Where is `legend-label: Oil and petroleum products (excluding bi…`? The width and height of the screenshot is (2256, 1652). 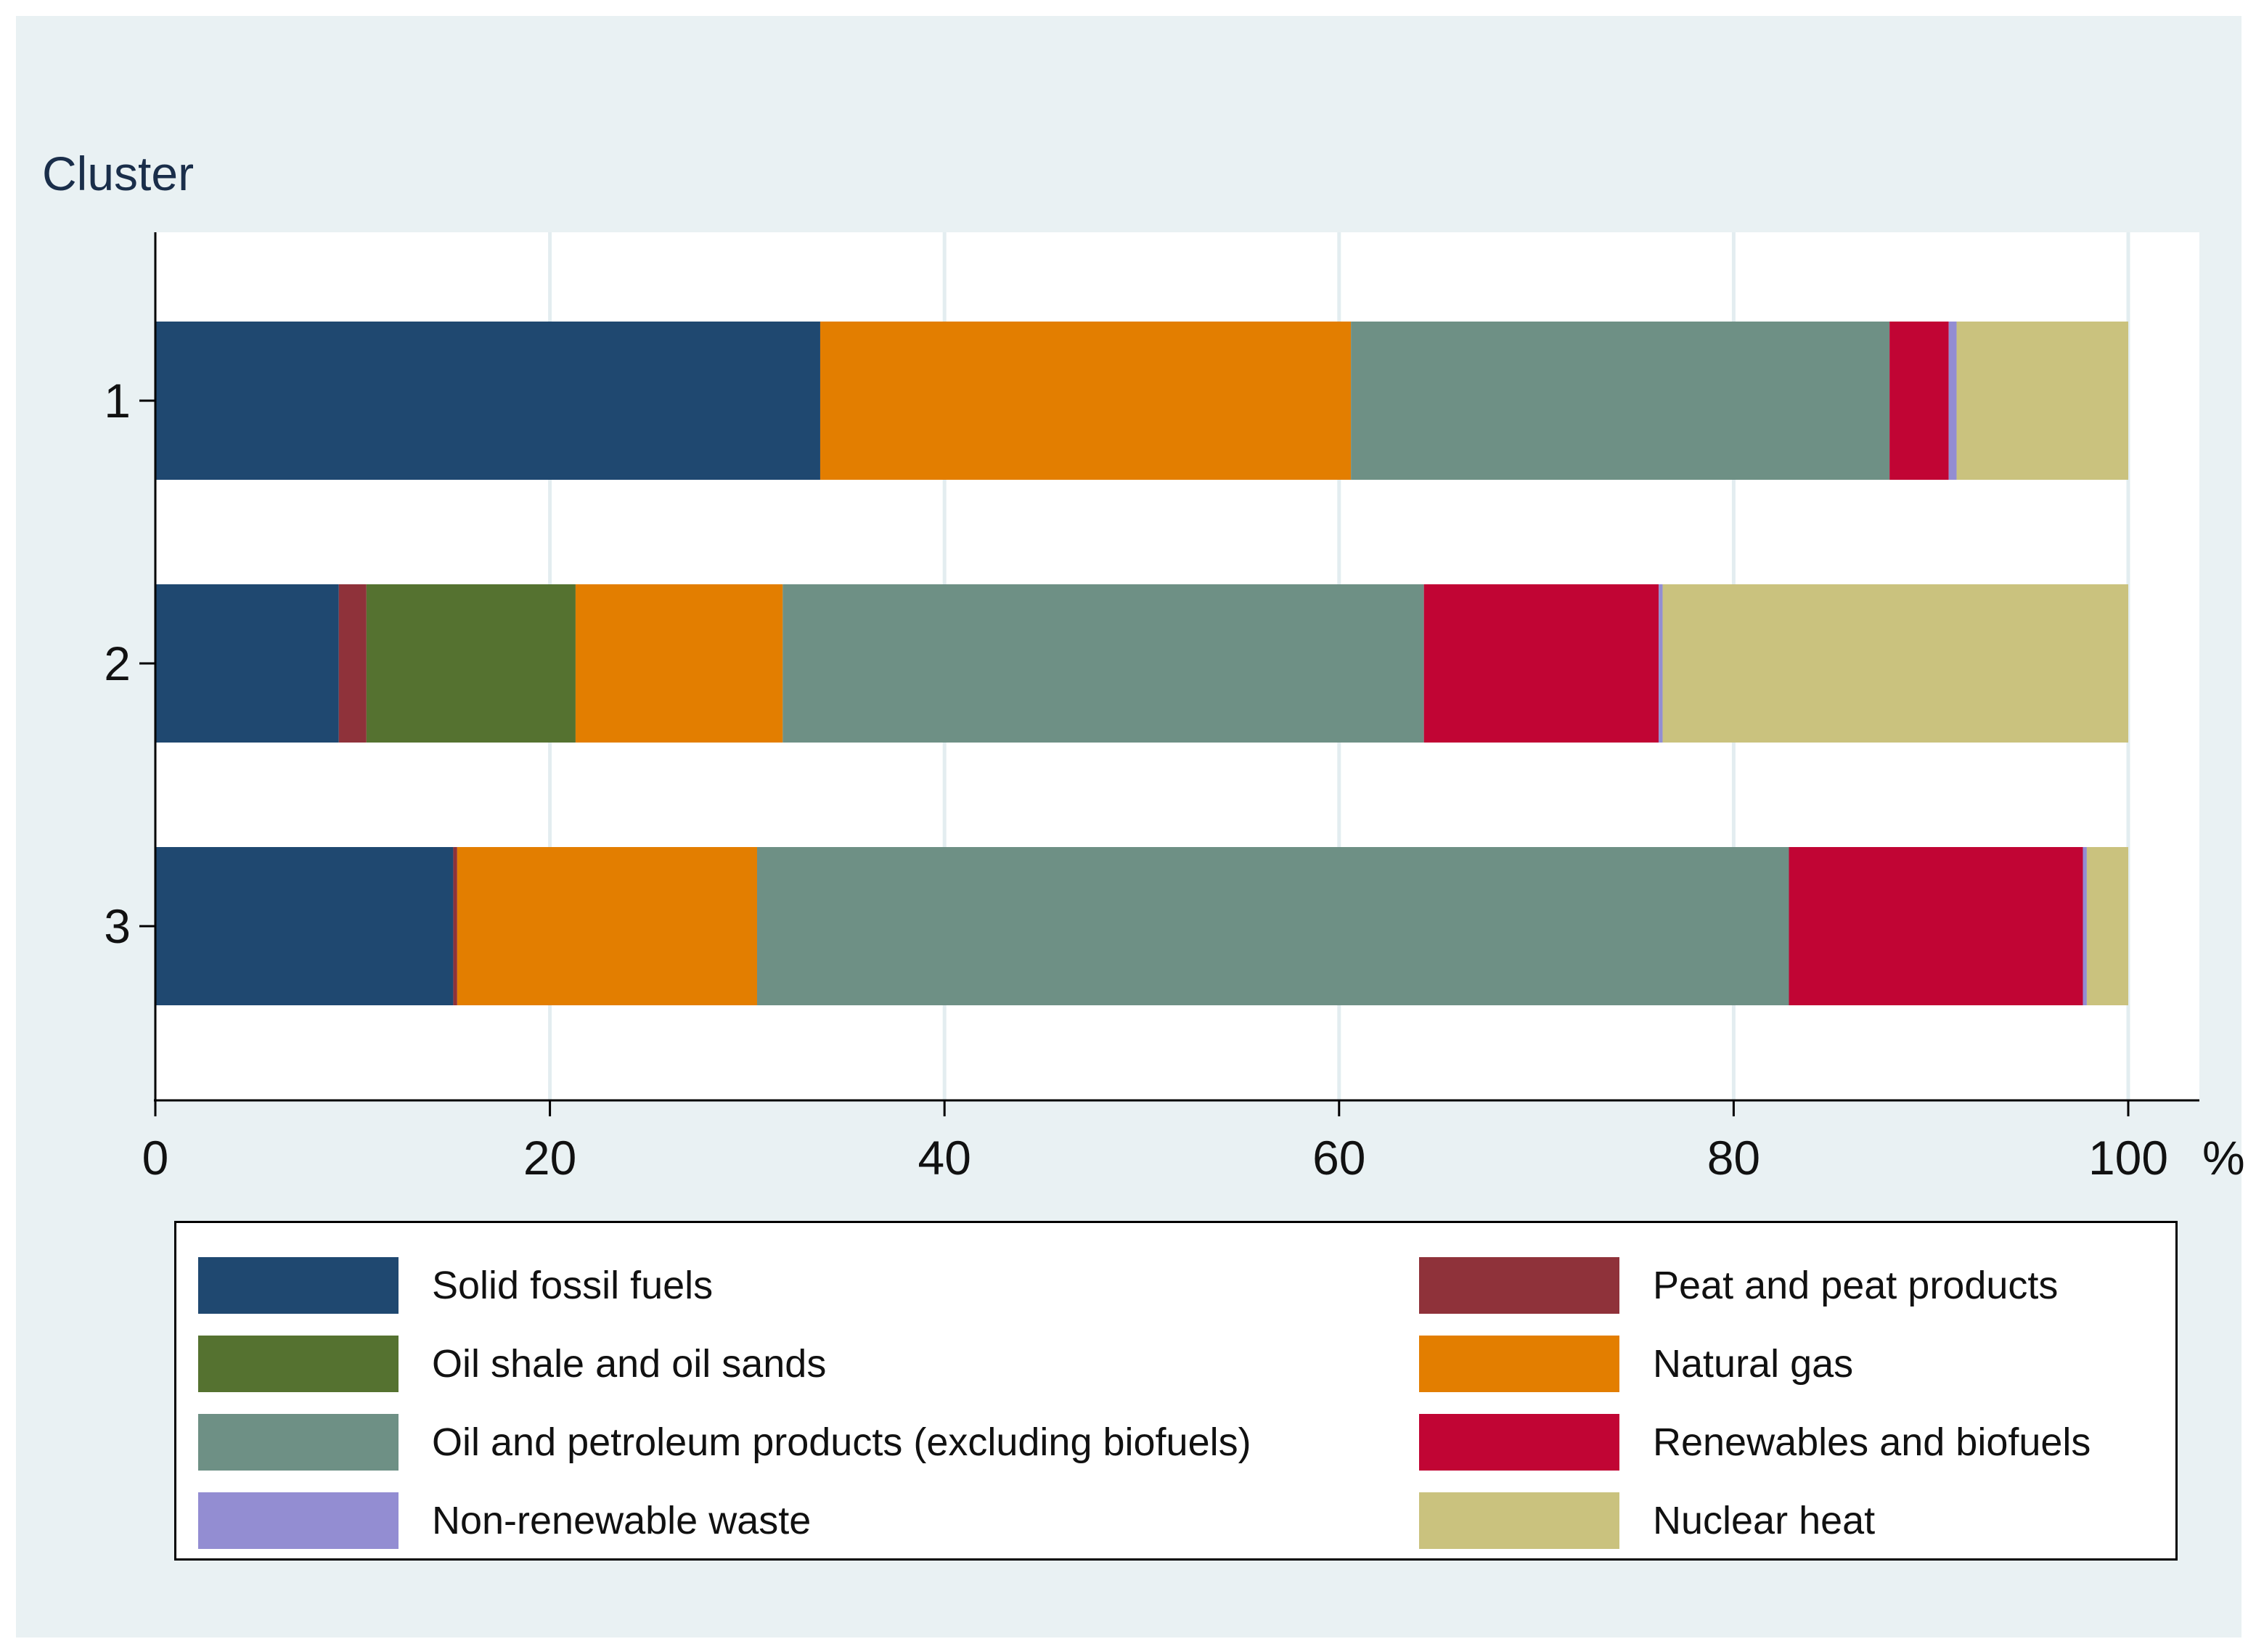 legend-label: Oil and petroleum products (excluding bi… is located at coordinates (841, 1442).